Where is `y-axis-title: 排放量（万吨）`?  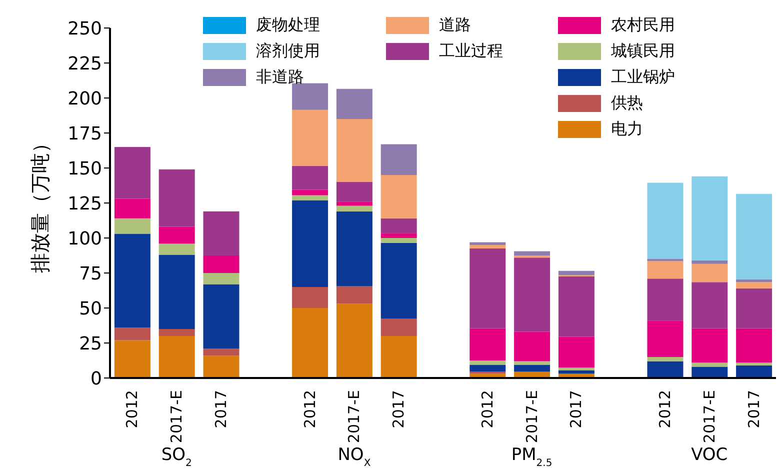 y-axis-title: 排放量（万吨） is located at coordinates (40, 203).